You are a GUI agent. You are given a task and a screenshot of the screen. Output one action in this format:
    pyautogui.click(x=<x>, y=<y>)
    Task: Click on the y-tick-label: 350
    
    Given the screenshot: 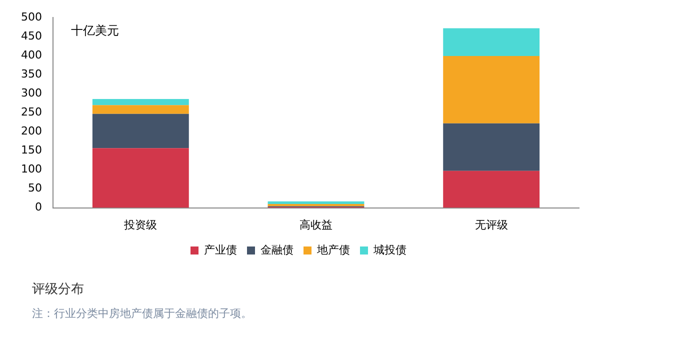 What is the action you would take?
    pyautogui.click(x=31, y=74)
    